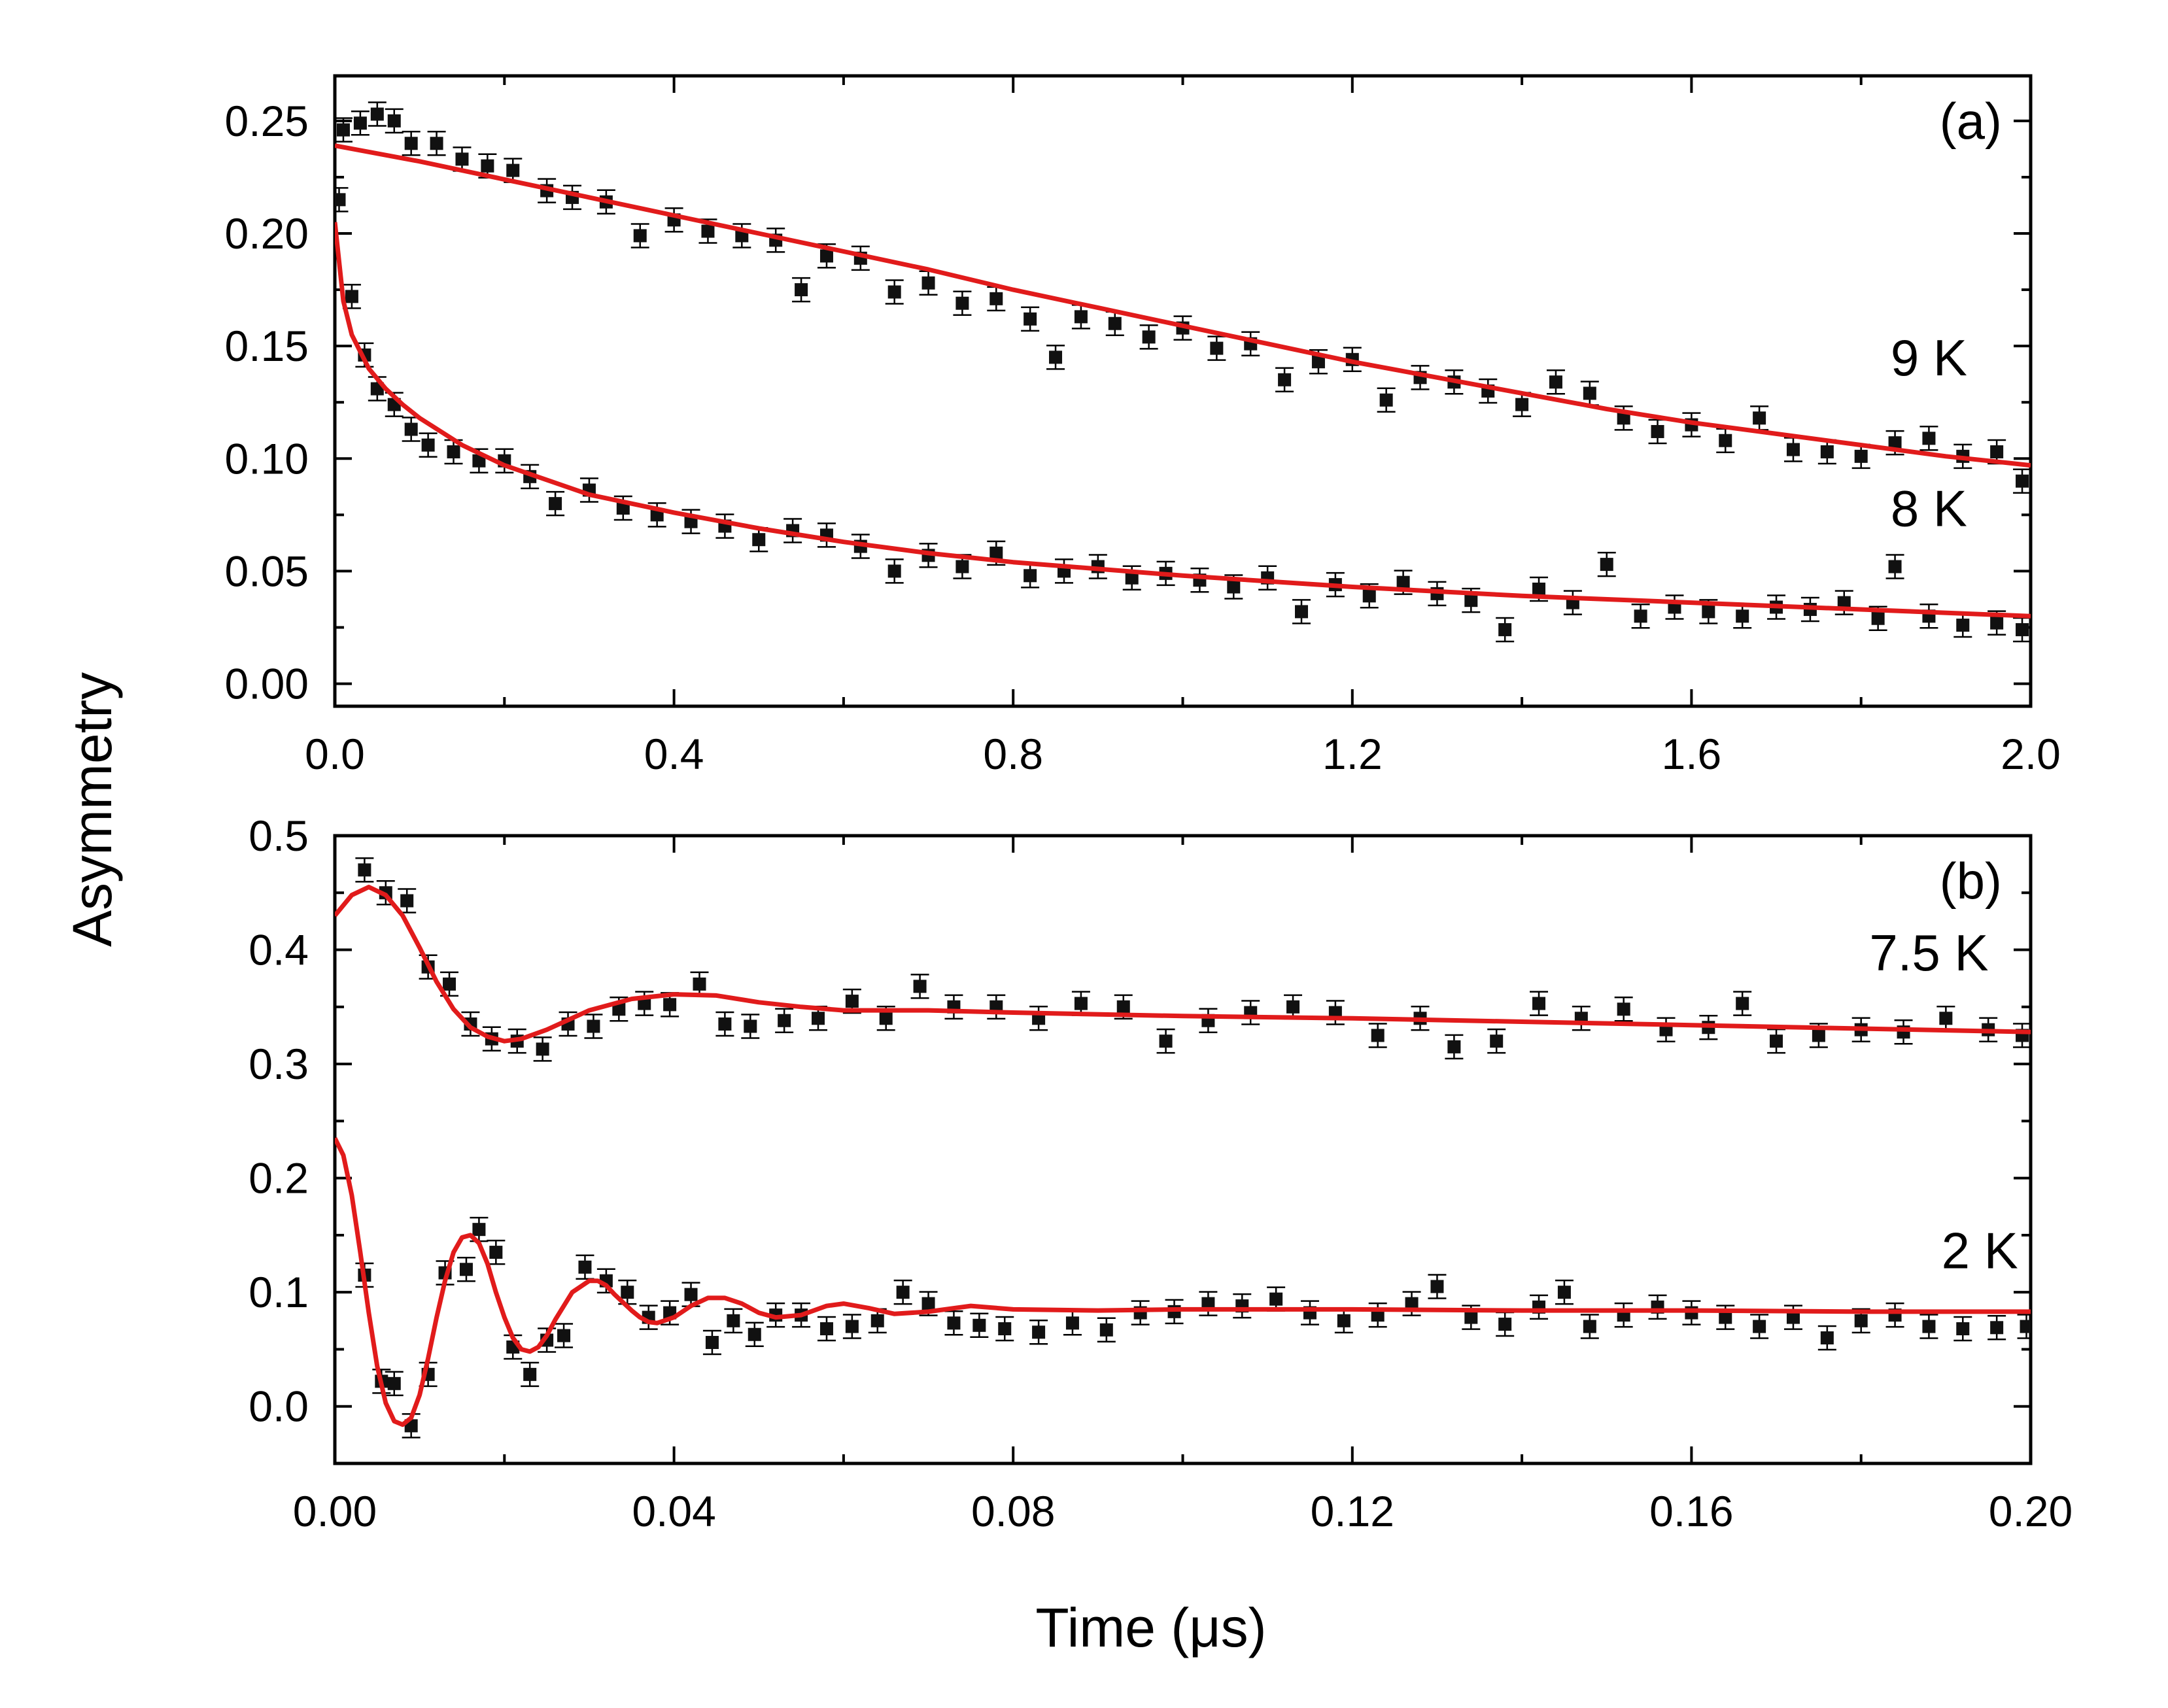  Describe the element at coordinates (2031, 1511) in the screenshot. I see `x-tick-label: 0.20` at that location.